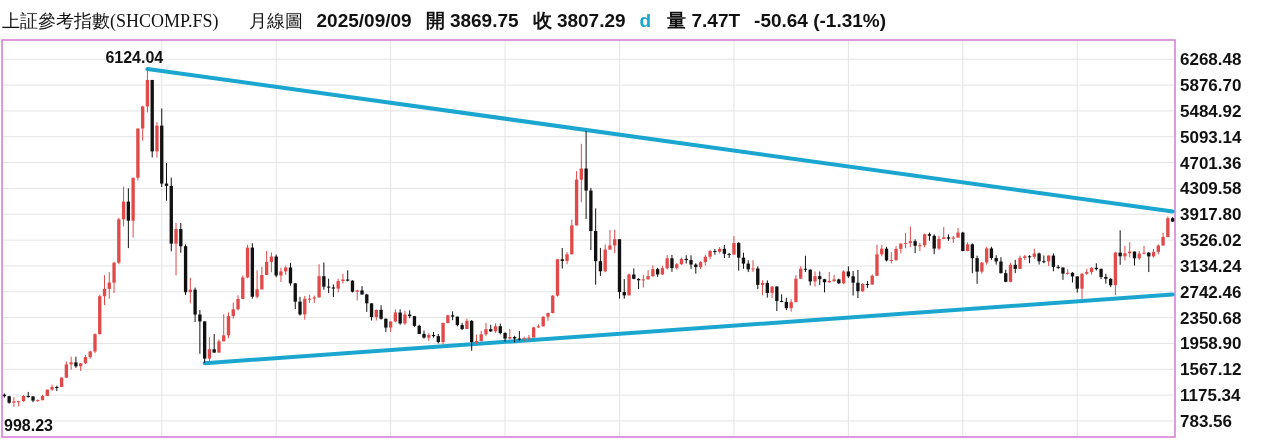 This screenshot has width=1269, height=443. I want to click on annotation: 6124.04, so click(134, 57).